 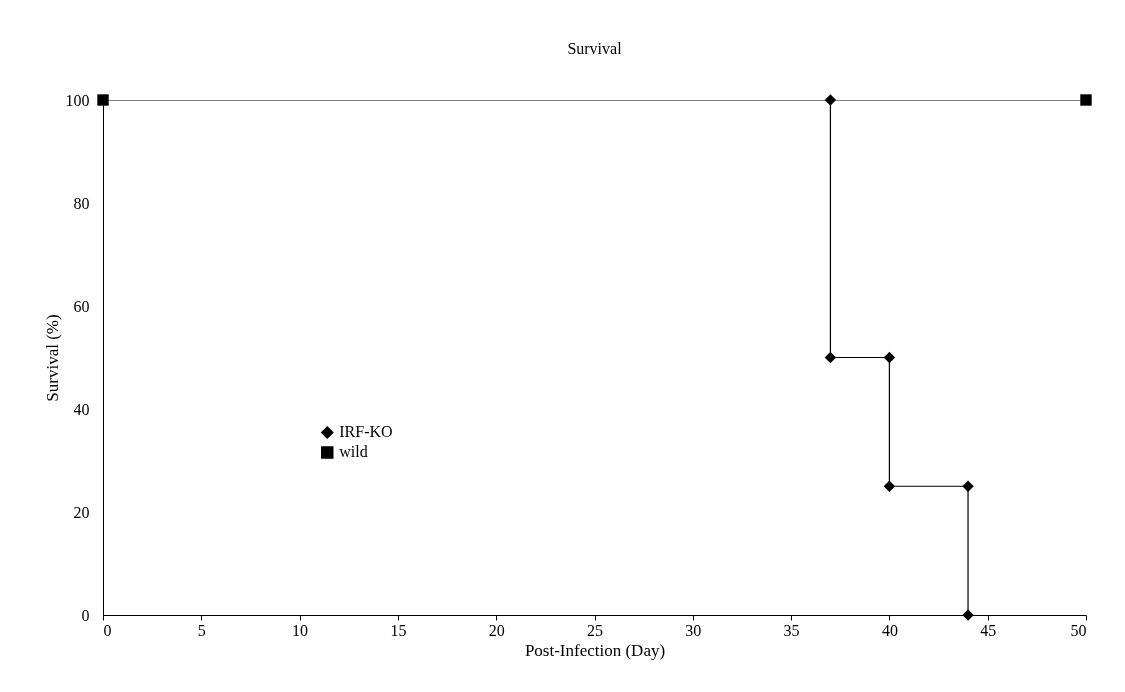 I want to click on x-tick-label: 35, so click(x=791, y=630).